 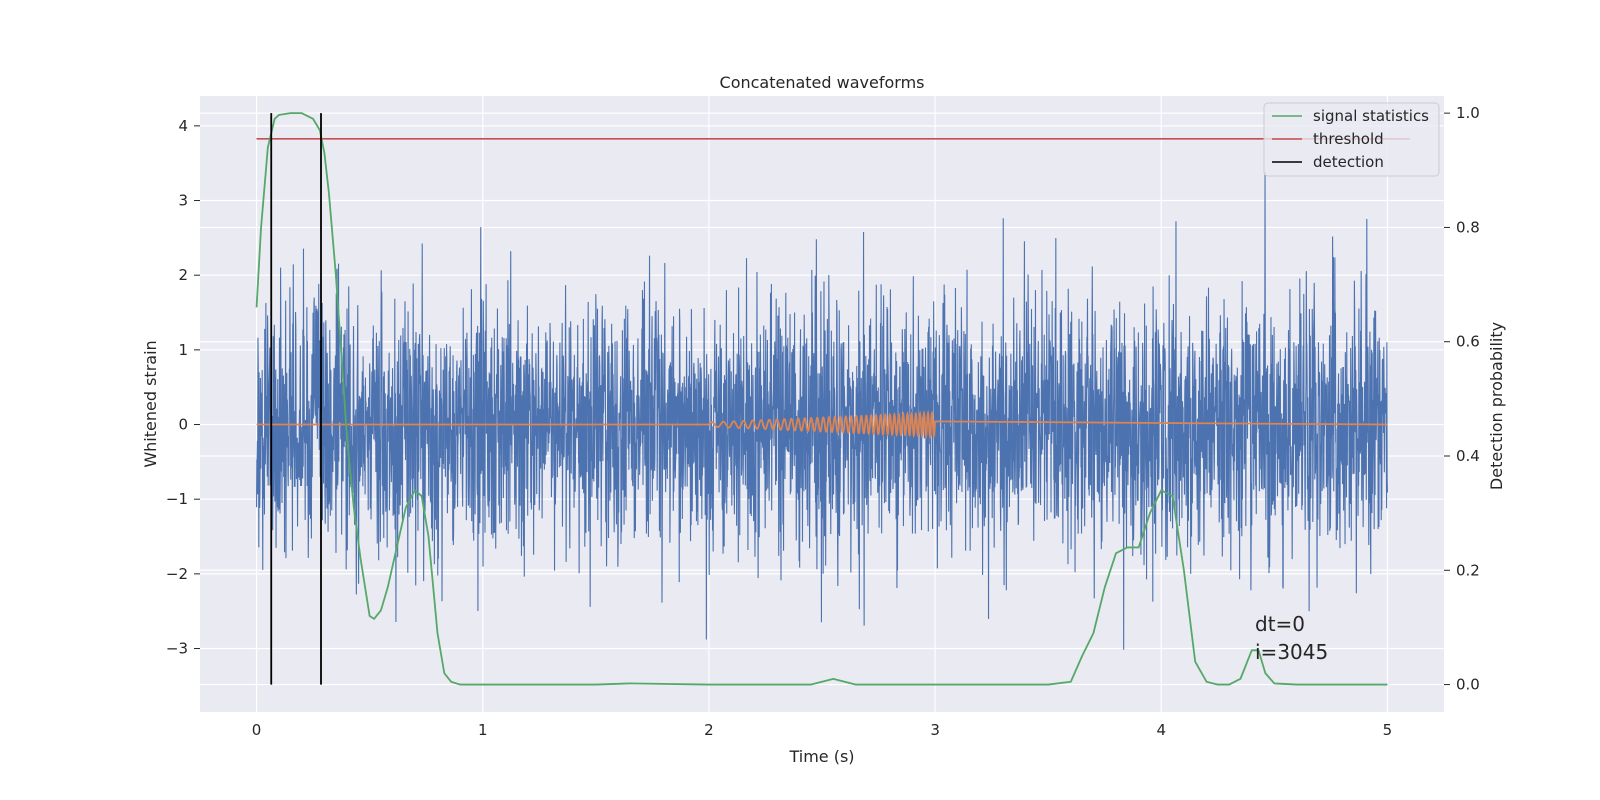 What do you see at coordinates (1348, 139) in the screenshot?
I see `legend-label-threshold: threshold` at bounding box center [1348, 139].